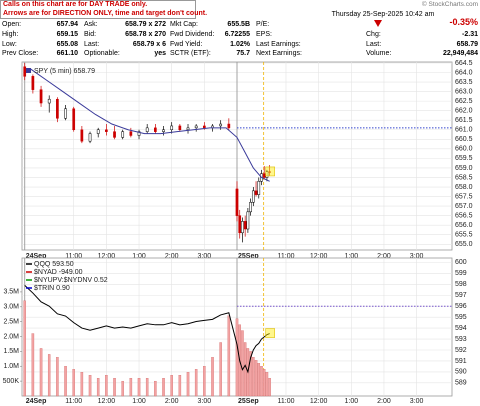  Describe the element at coordinates (243, 53) in the screenshot. I see `field-value: 75.7` at that location.